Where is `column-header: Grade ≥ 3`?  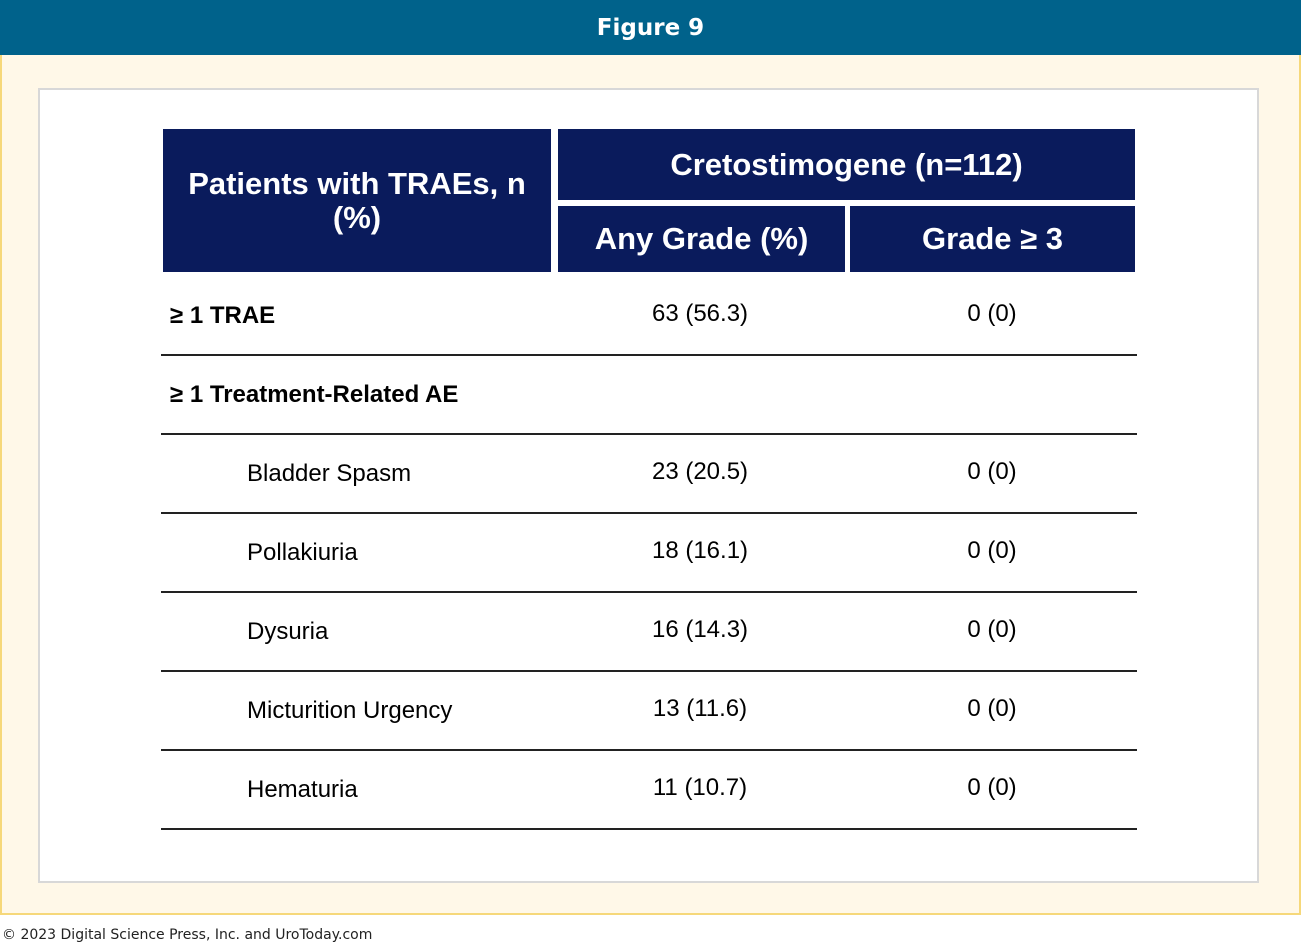 column-header: Grade ≥ 3 is located at coordinates (992, 239).